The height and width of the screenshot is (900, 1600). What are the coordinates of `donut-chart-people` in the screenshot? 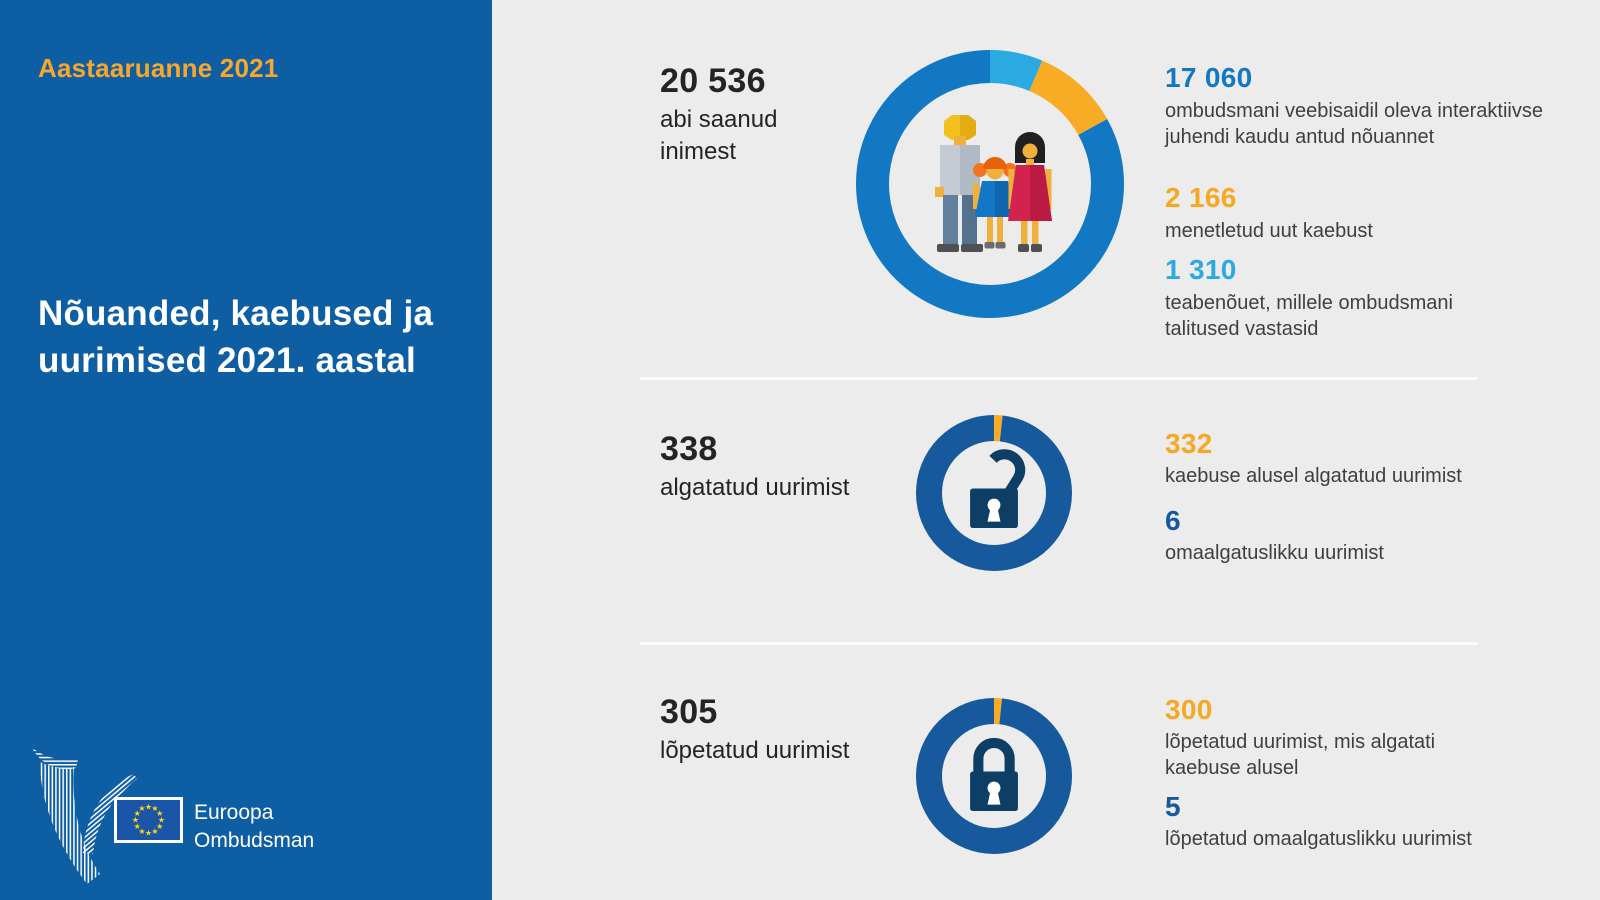 It's located at (990, 184).